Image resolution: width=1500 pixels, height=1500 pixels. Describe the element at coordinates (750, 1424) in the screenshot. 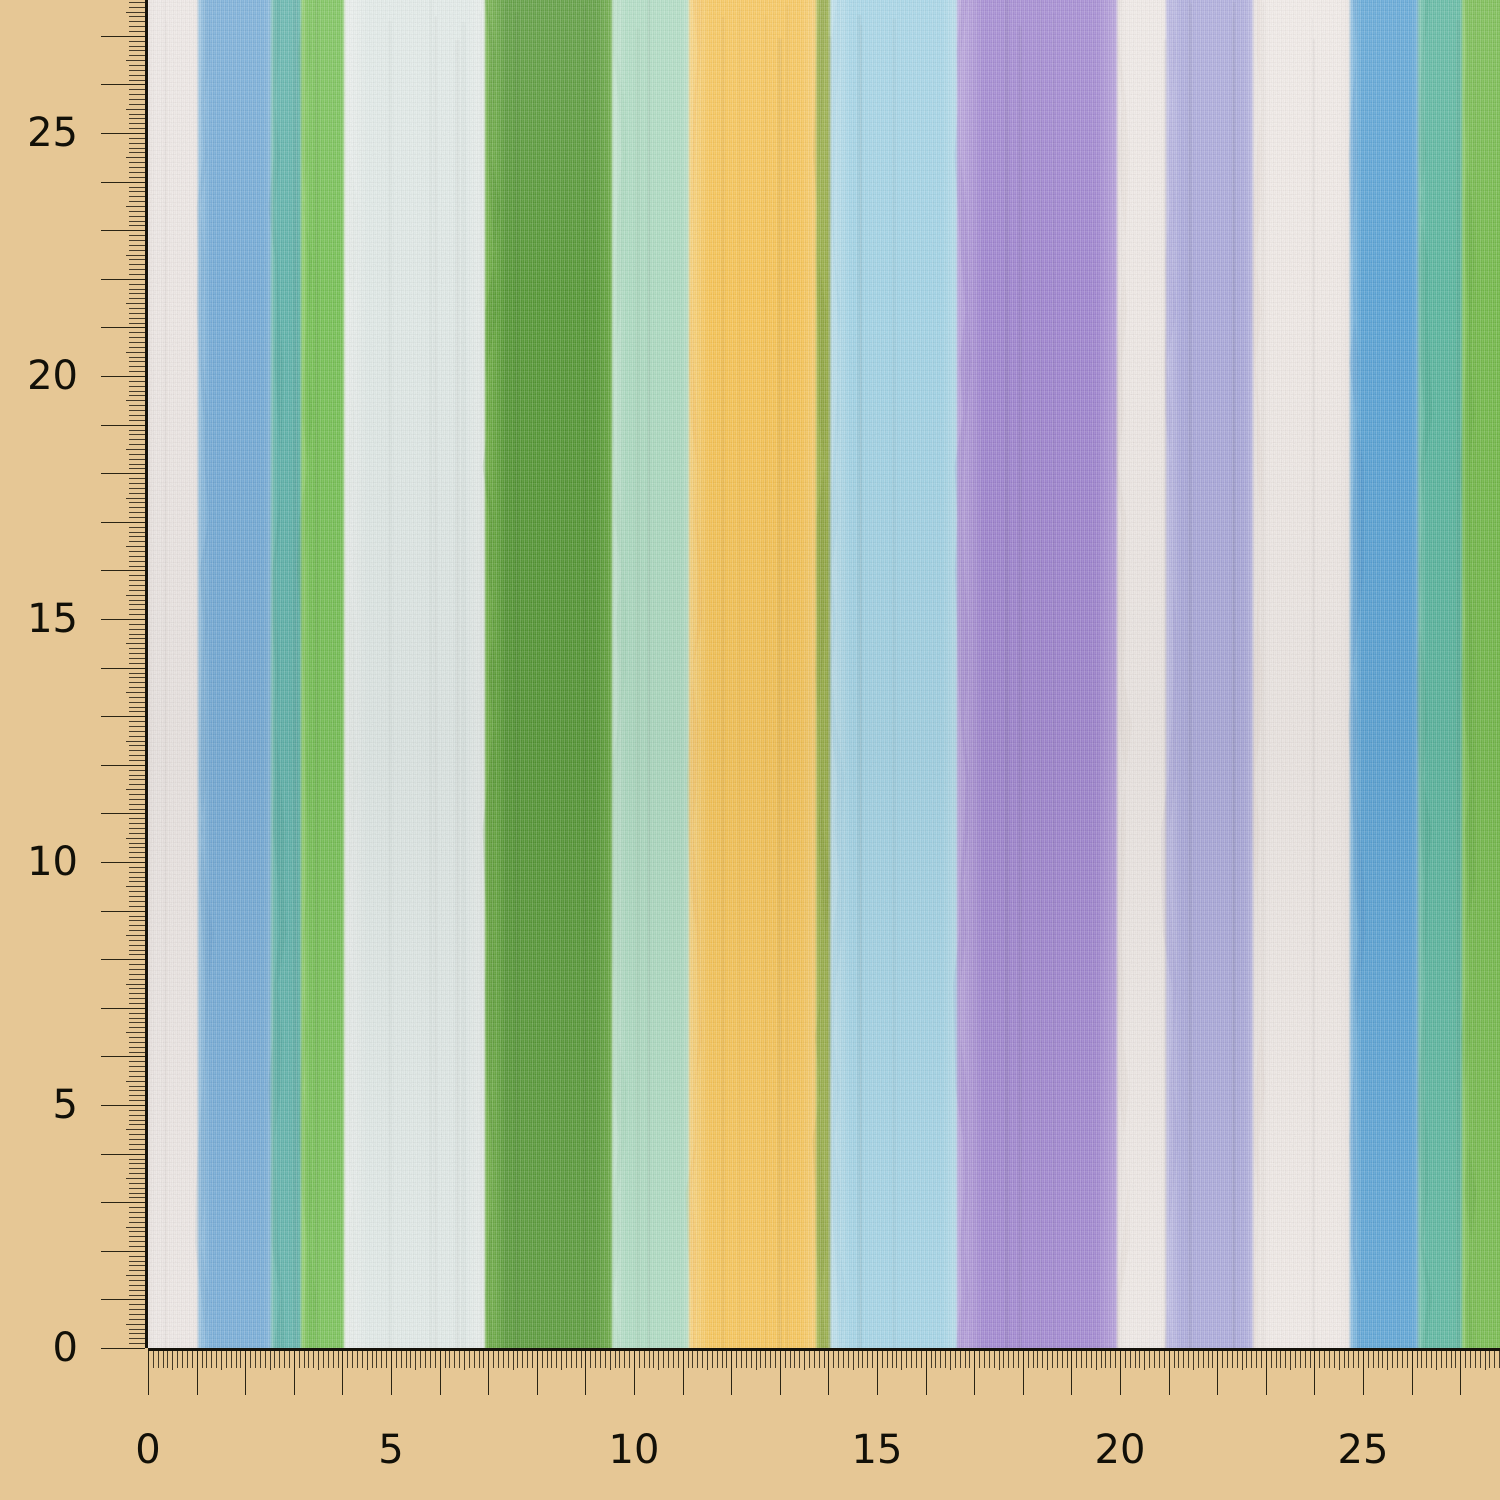

I see `ruler-horizontal: 0 5 10 15 20 25` at that location.